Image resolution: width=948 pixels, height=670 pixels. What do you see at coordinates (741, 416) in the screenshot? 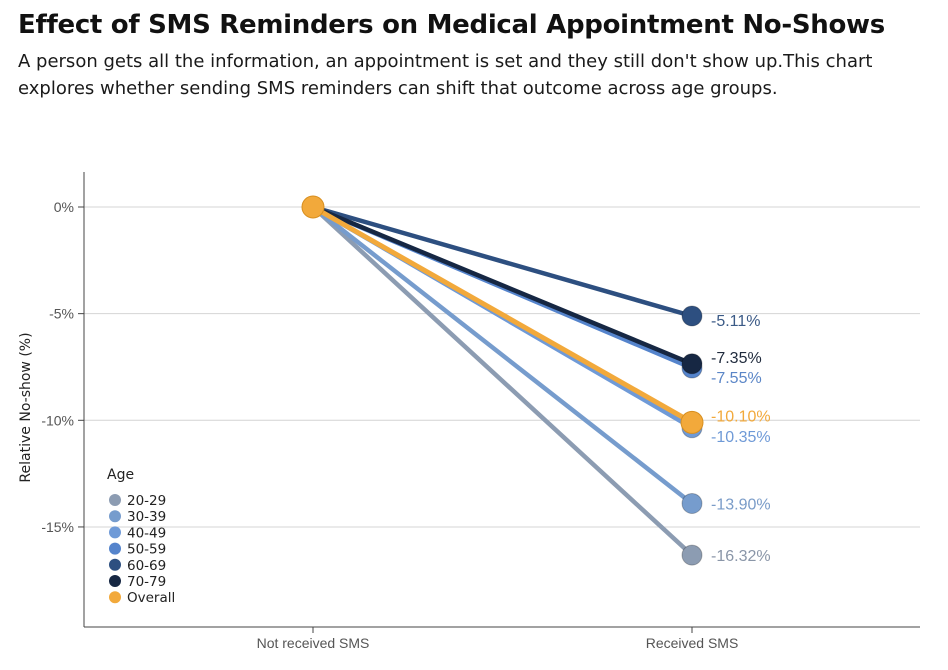
I see `data-label: -10.10%` at bounding box center [741, 416].